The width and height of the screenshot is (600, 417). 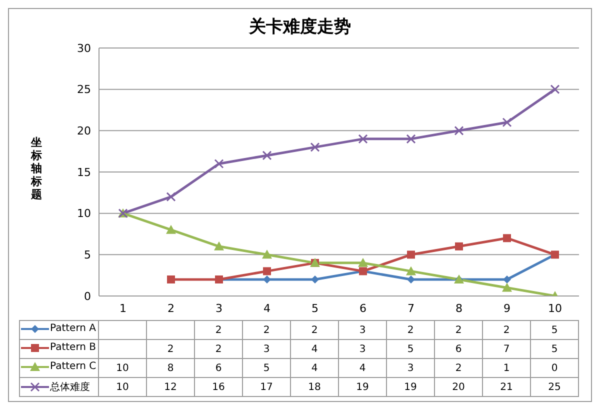 I want to click on x-tick-label: 1, so click(x=123, y=308).